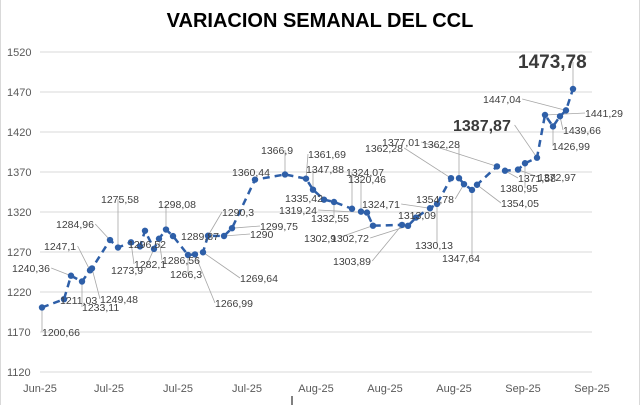  Describe the element at coordinates (417, 216) in the screenshot. I see `data-label: 1313,09` at that location.